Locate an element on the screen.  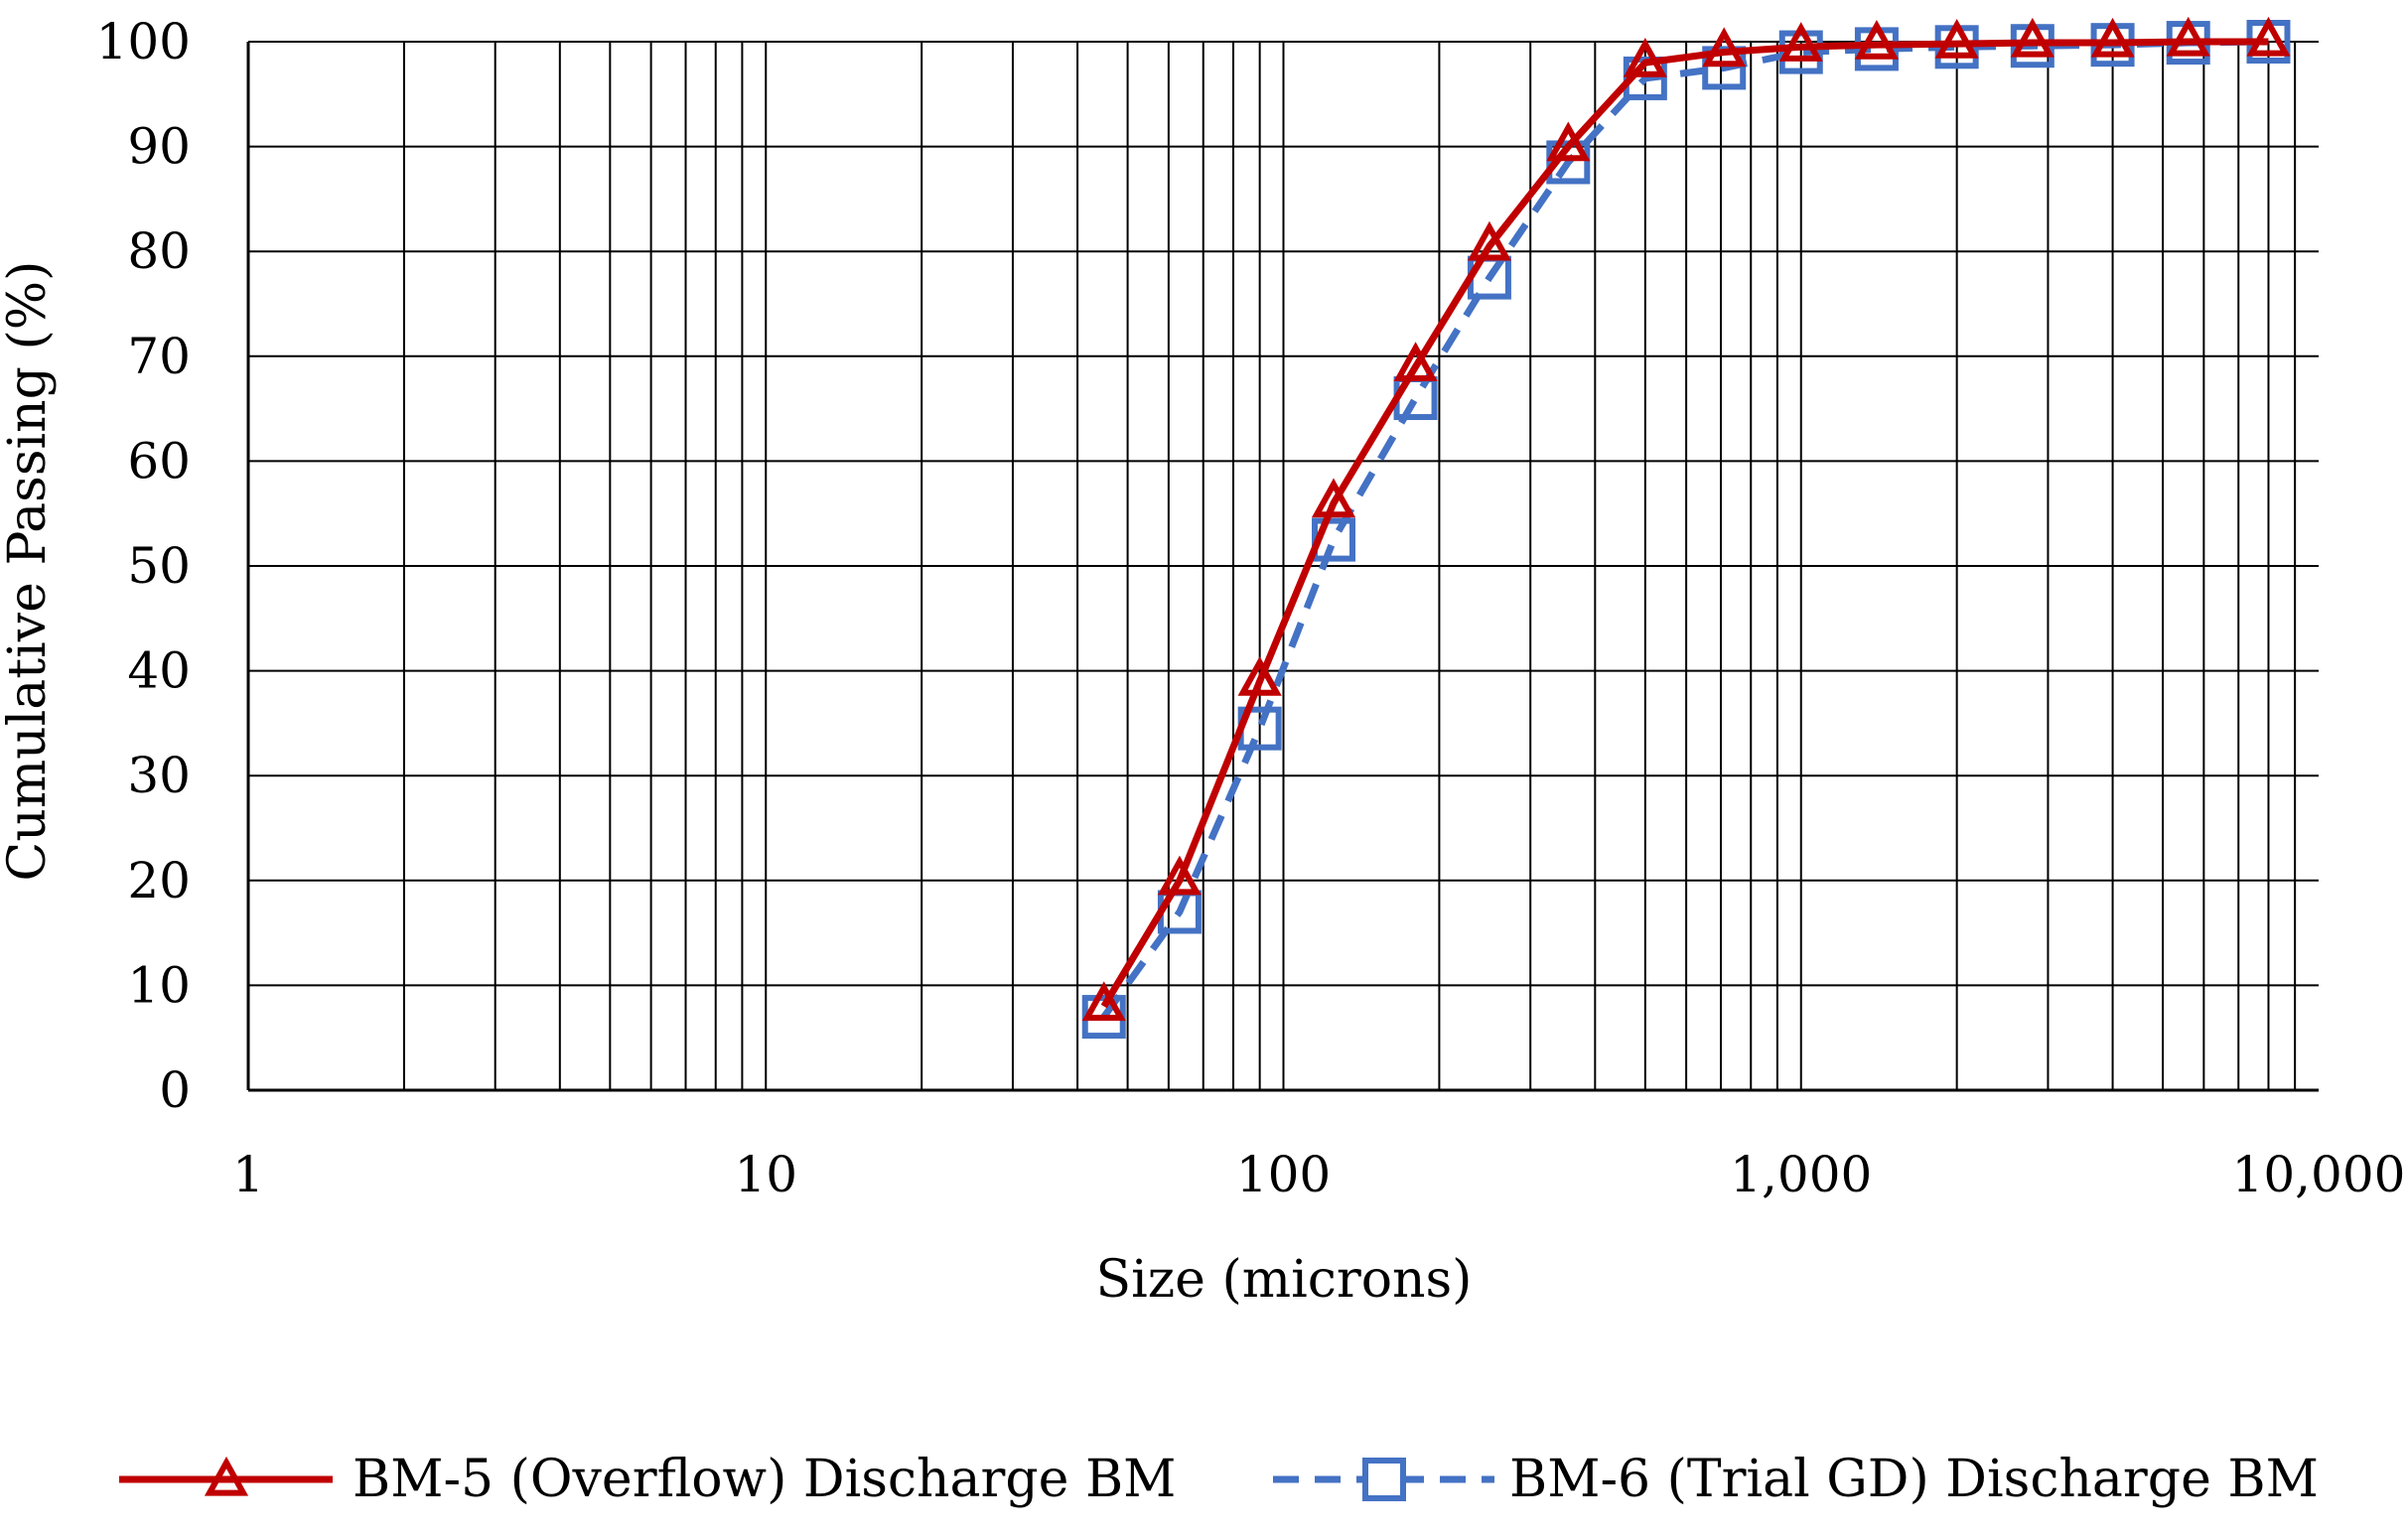
legend-label-bm-6: BM-6 (Trial GD) Discharge BM is located at coordinates (1914, 1479).